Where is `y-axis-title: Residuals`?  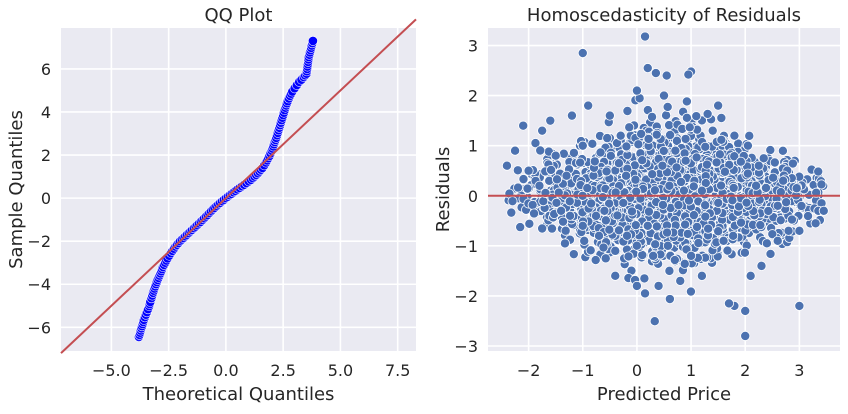 y-axis-title: Residuals is located at coordinates (443, 189).